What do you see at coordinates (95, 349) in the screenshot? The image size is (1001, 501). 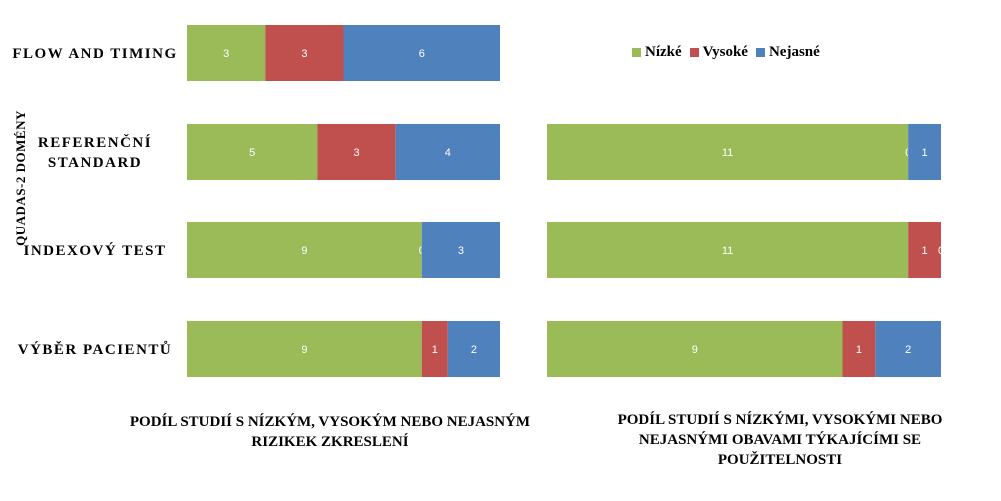 I see `category-label-vyber-pacientu: VÝBĚR PACIENTŮ` at bounding box center [95, 349].